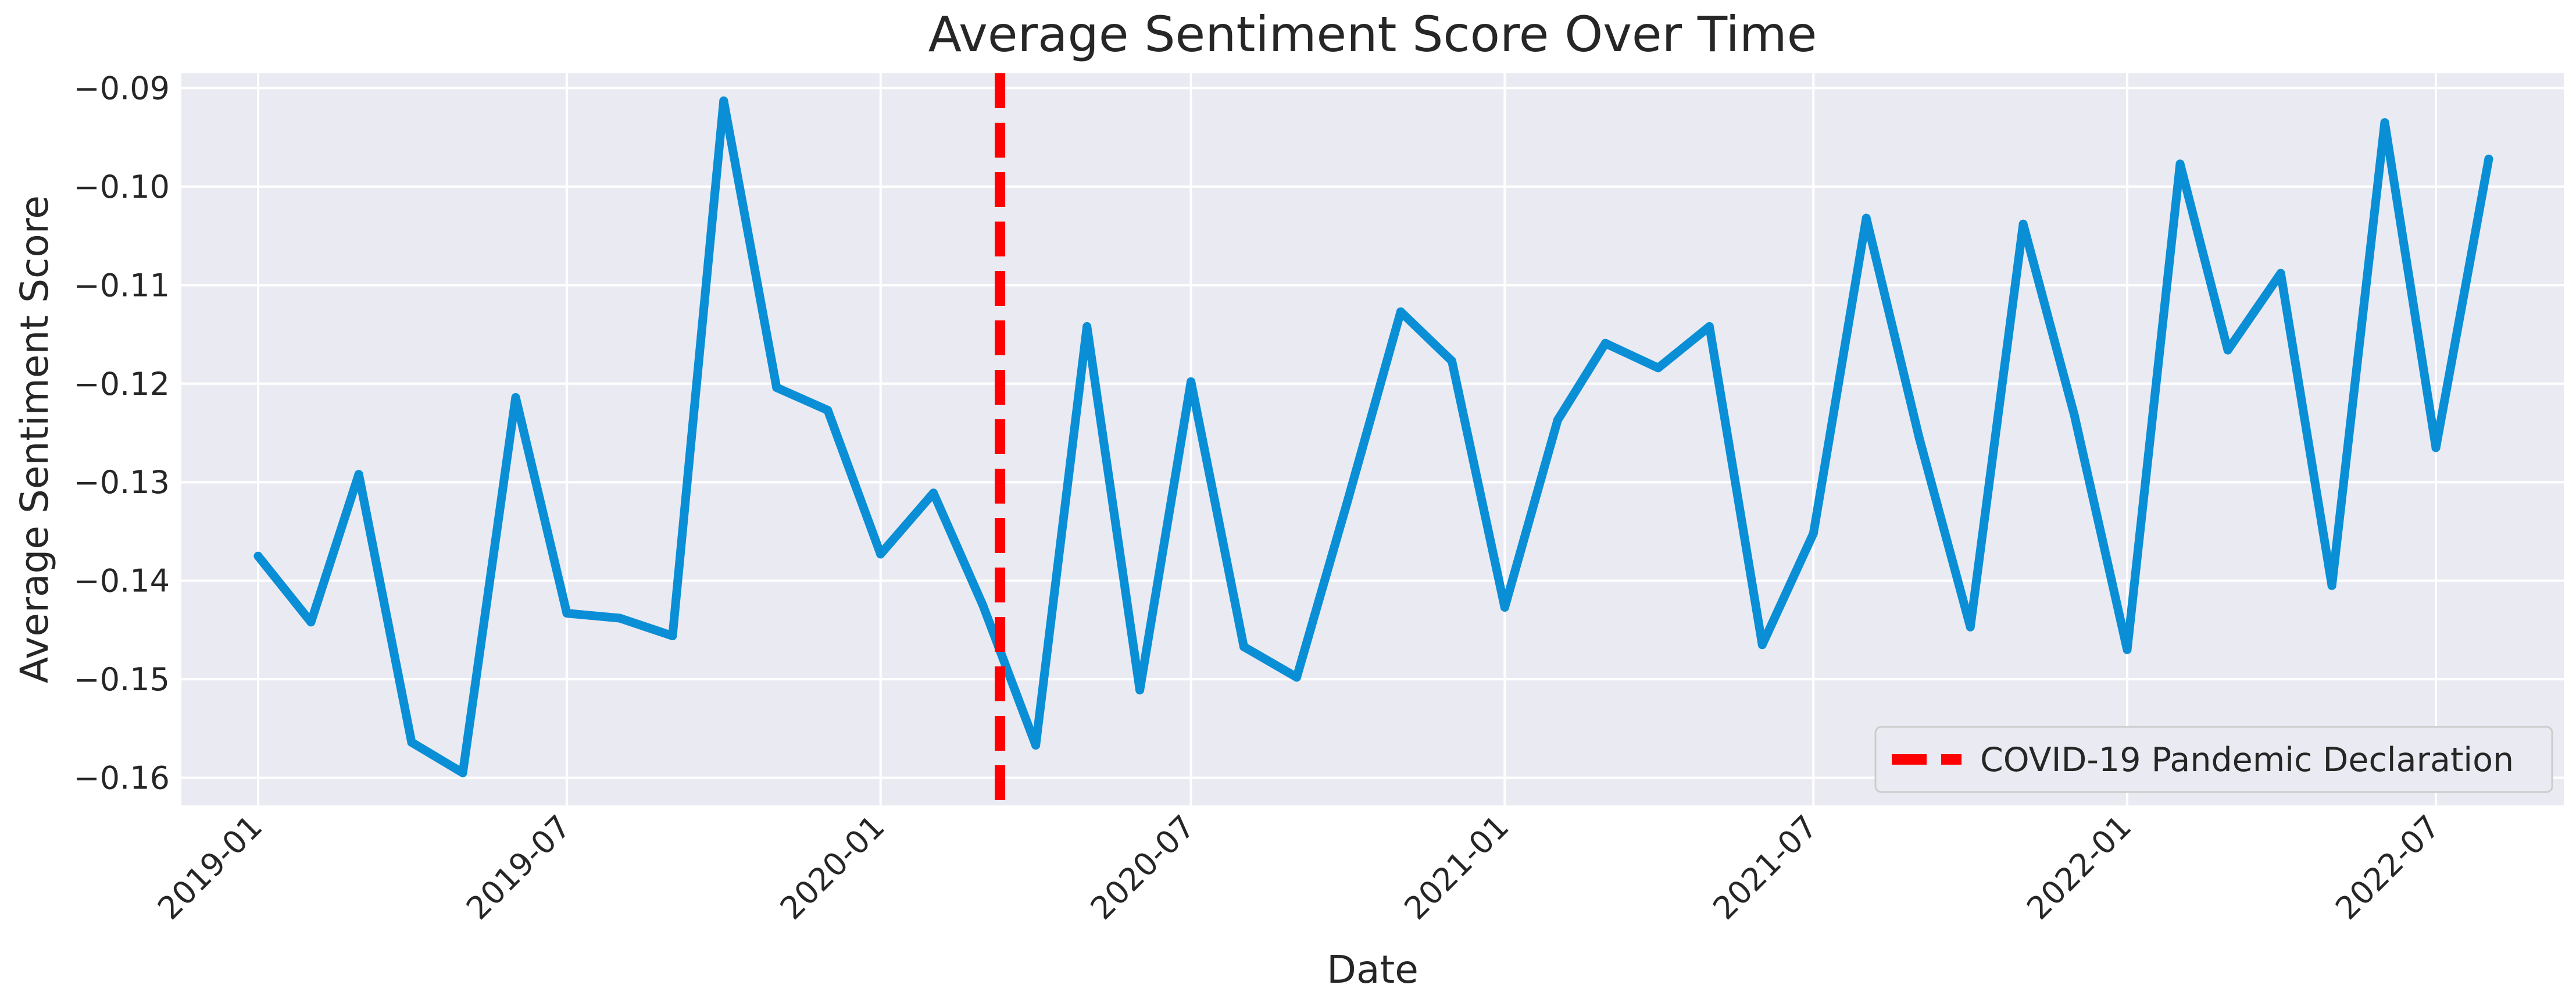 Image resolution: width=2576 pixels, height=1006 pixels. Describe the element at coordinates (1373, 969) in the screenshot. I see `x-axis-label: Date` at that location.